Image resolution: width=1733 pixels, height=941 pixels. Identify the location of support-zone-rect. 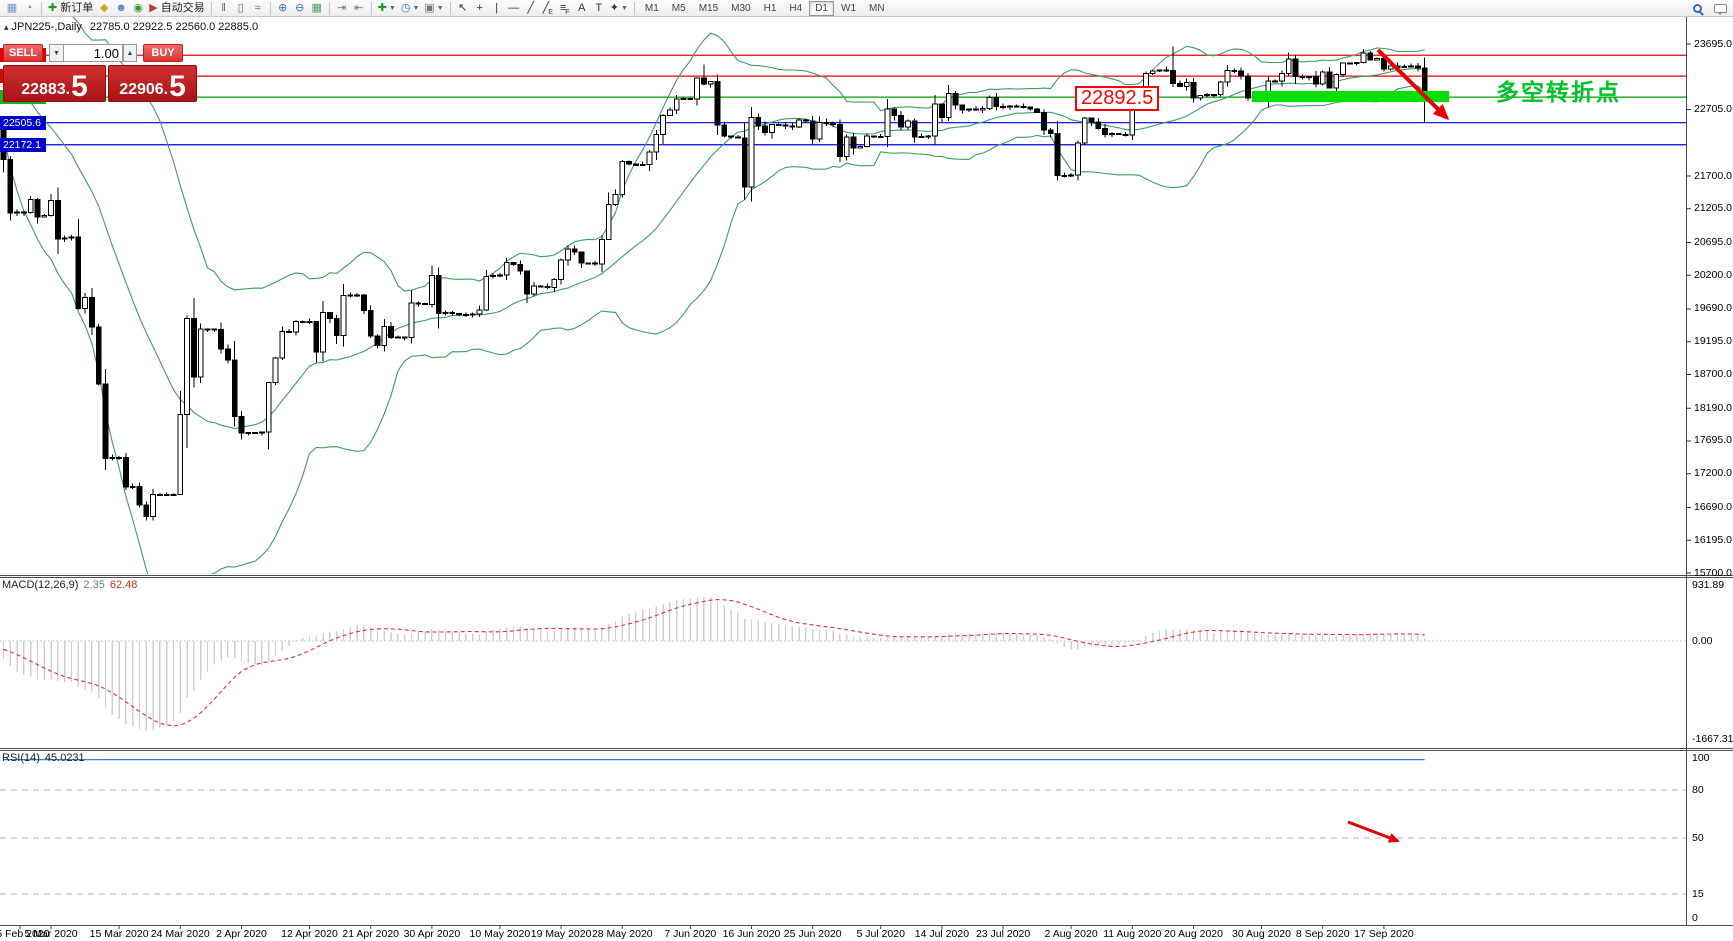
(1350, 96).